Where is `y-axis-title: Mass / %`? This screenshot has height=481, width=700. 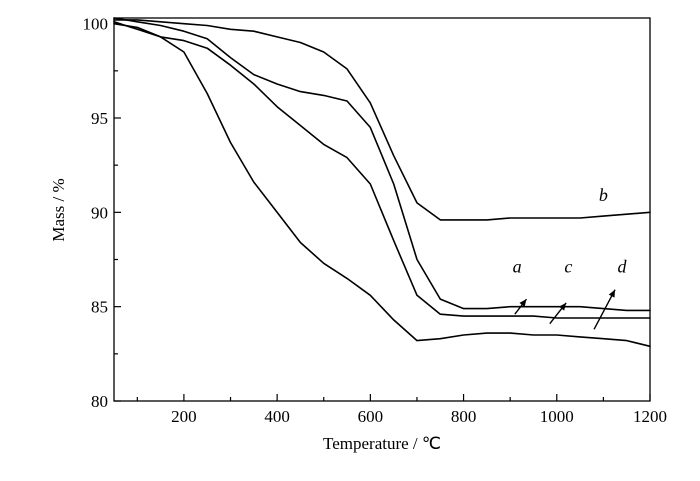
y-axis-title: Mass / % is located at coordinates (58, 209).